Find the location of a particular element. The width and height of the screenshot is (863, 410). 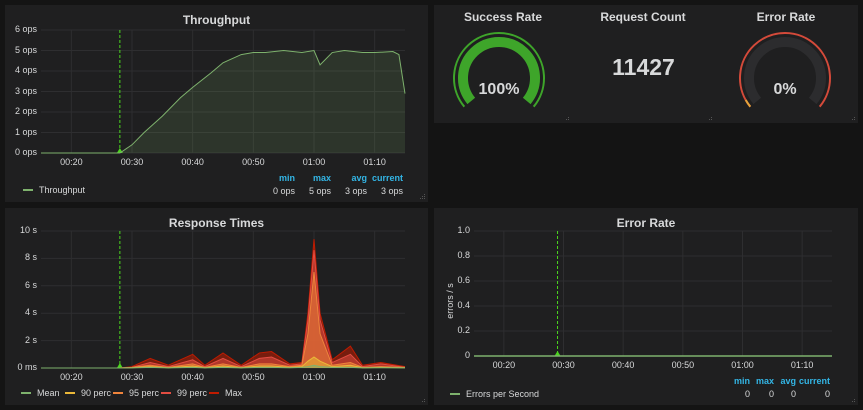

legend-item-95-perc: 95 perc is located at coordinates (136, 393).